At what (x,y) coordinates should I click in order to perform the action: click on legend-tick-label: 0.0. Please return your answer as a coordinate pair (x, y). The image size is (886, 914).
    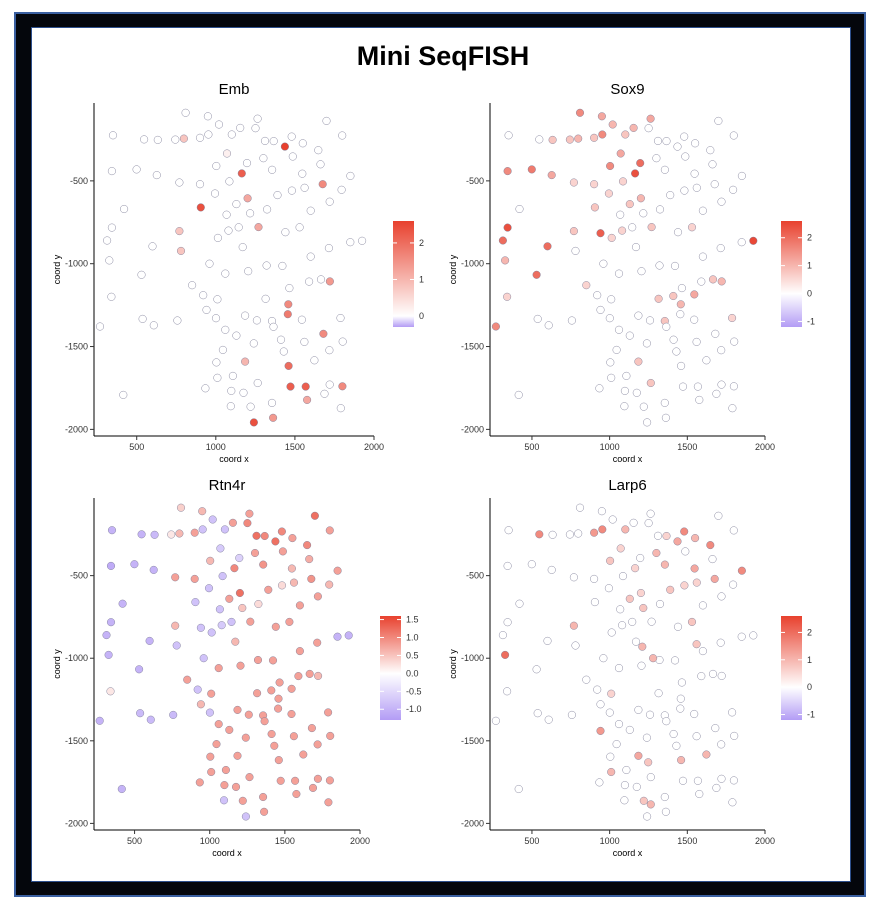
    Looking at the image, I should click on (412, 673).